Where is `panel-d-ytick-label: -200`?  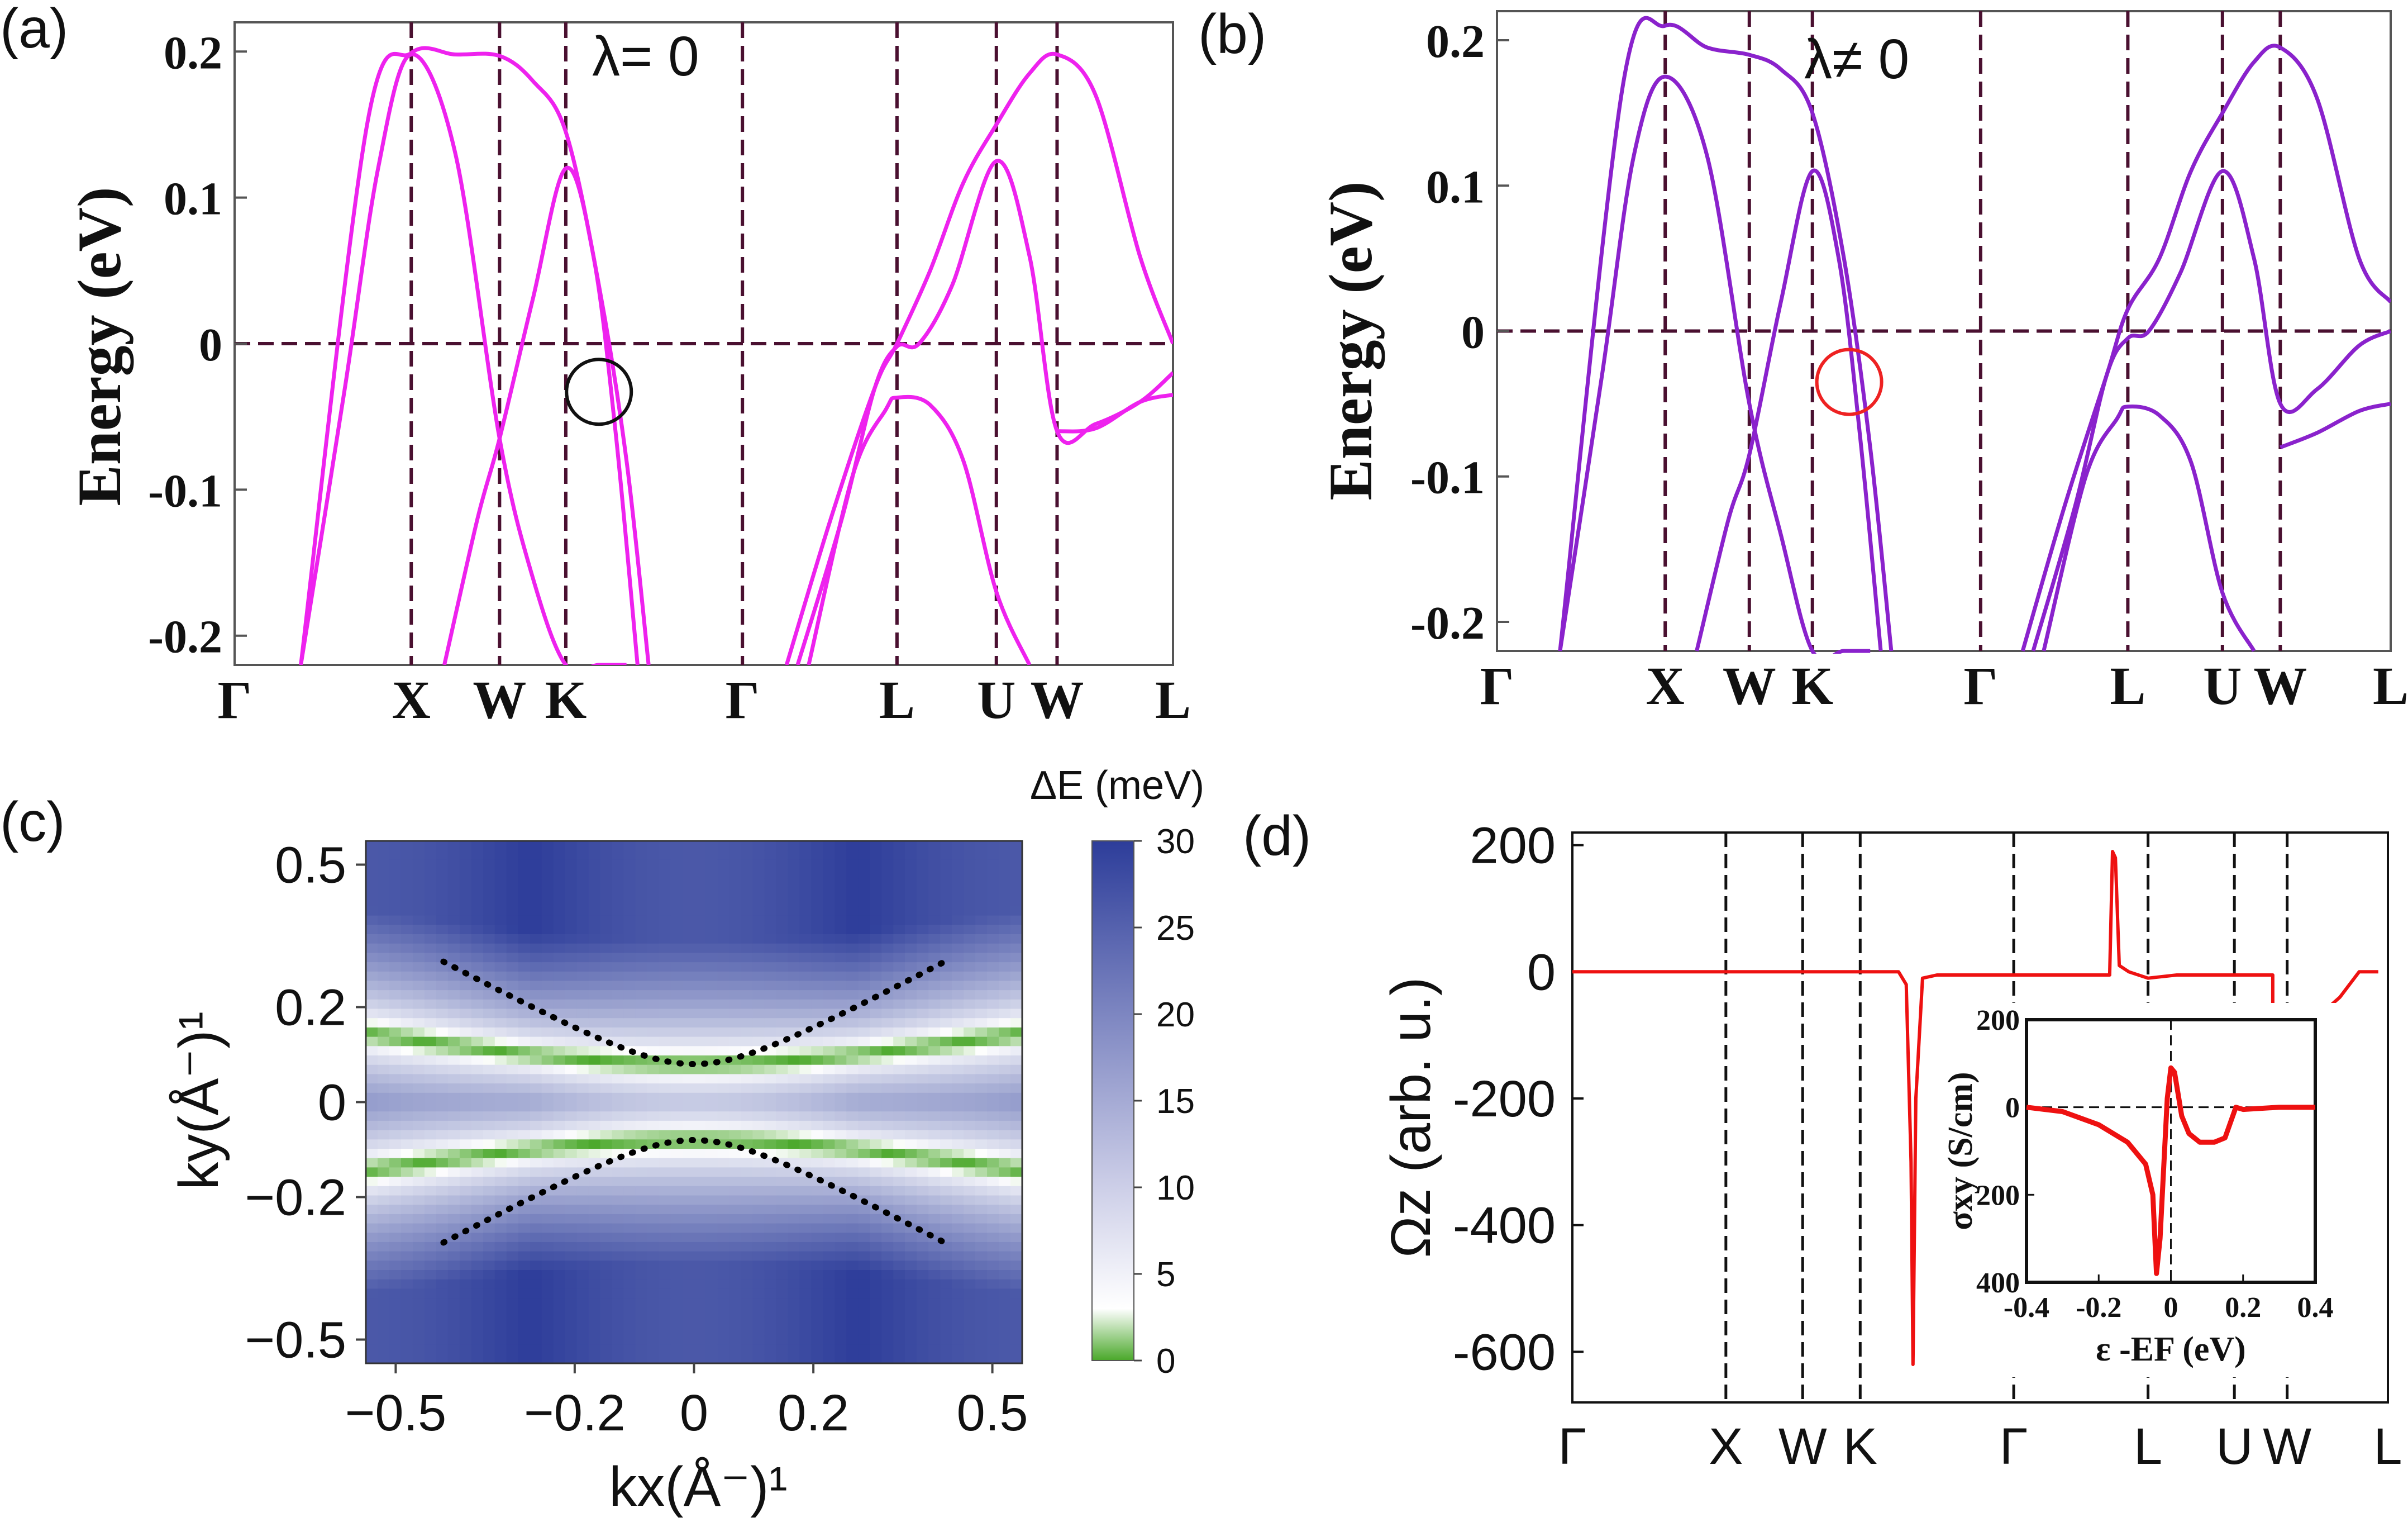
panel-d-ytick-label: -200 is located at coordinates (1504, 1099).